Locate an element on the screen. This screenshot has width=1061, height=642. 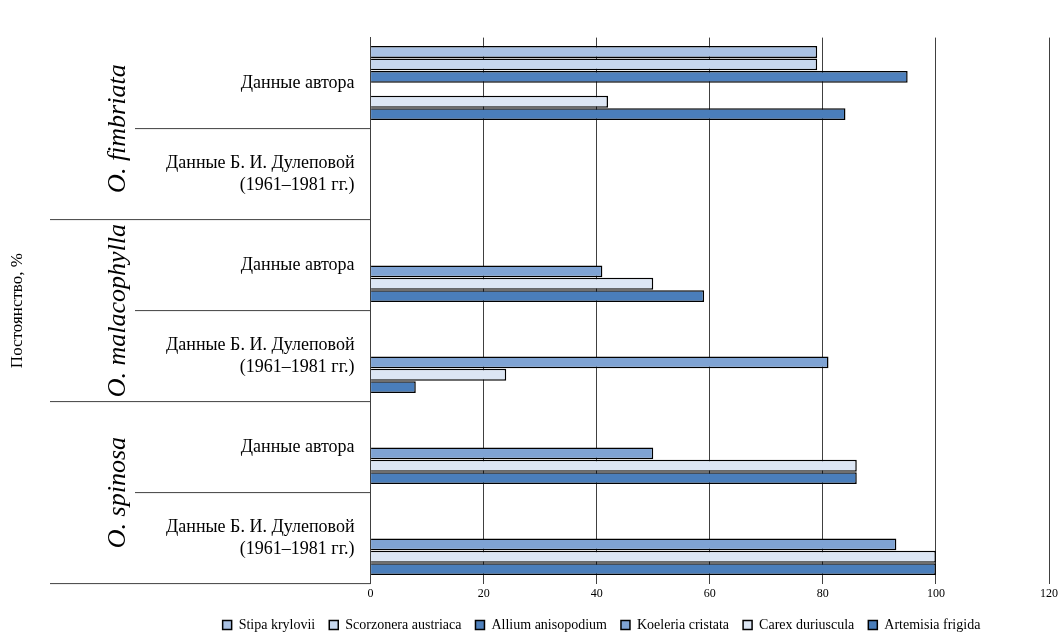
text: O. fimbriata is located at coordinates (116, 128).